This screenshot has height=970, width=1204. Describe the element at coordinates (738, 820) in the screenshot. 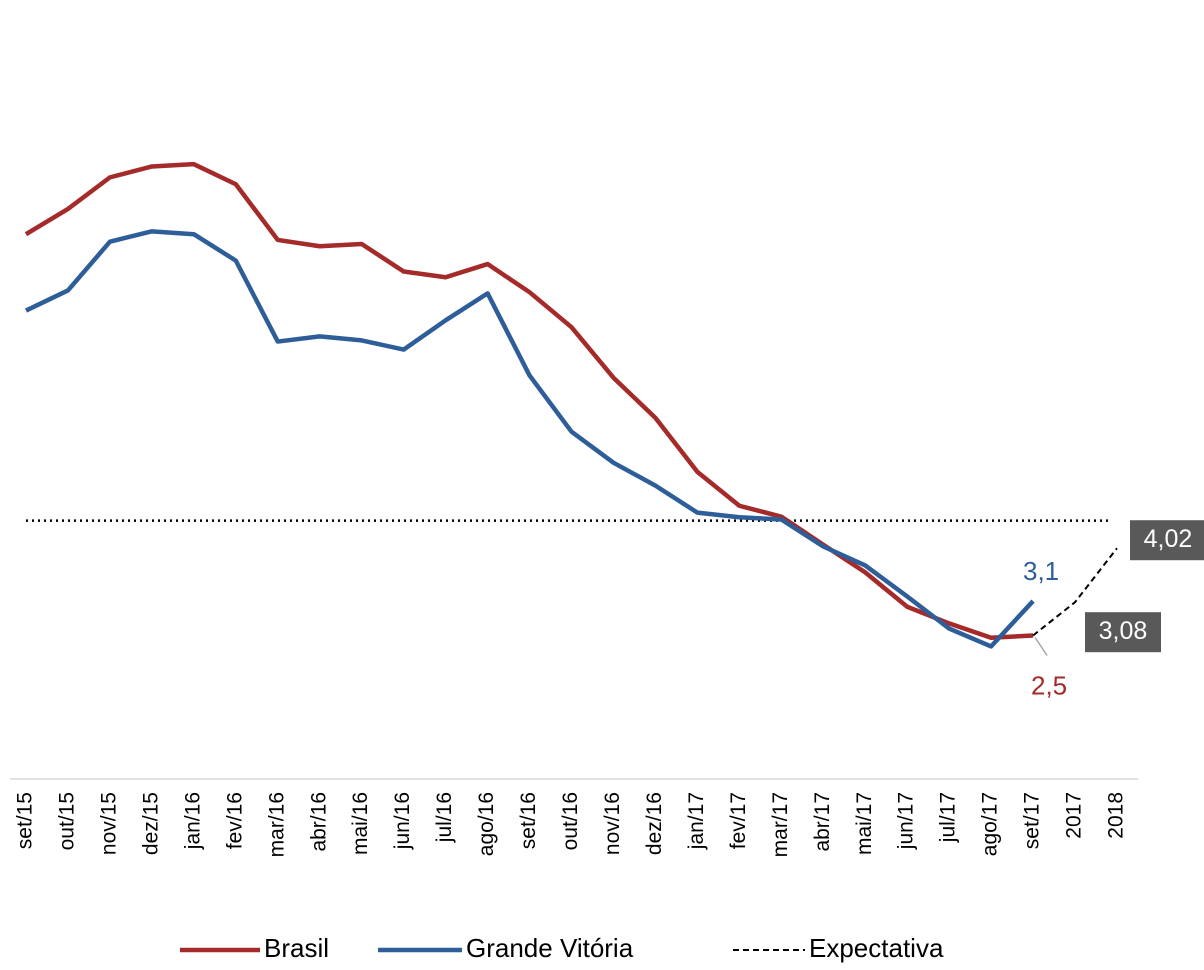

I see `x-tick-label: fev/17` at that location.